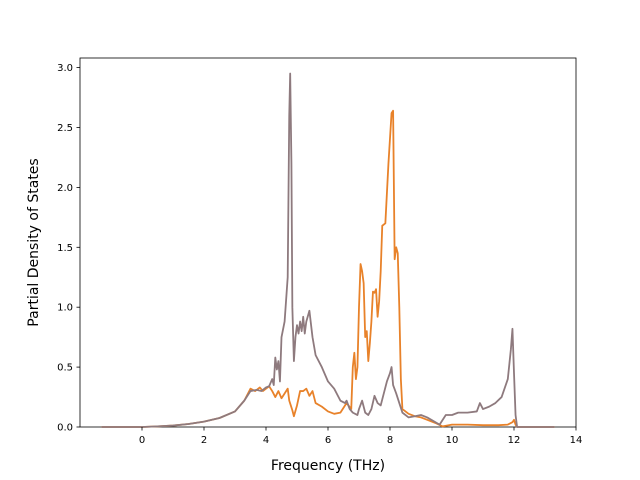 This screenshot has height=480, width=640. I want to click on y-tick-label: 0.5, so click(65, 368).